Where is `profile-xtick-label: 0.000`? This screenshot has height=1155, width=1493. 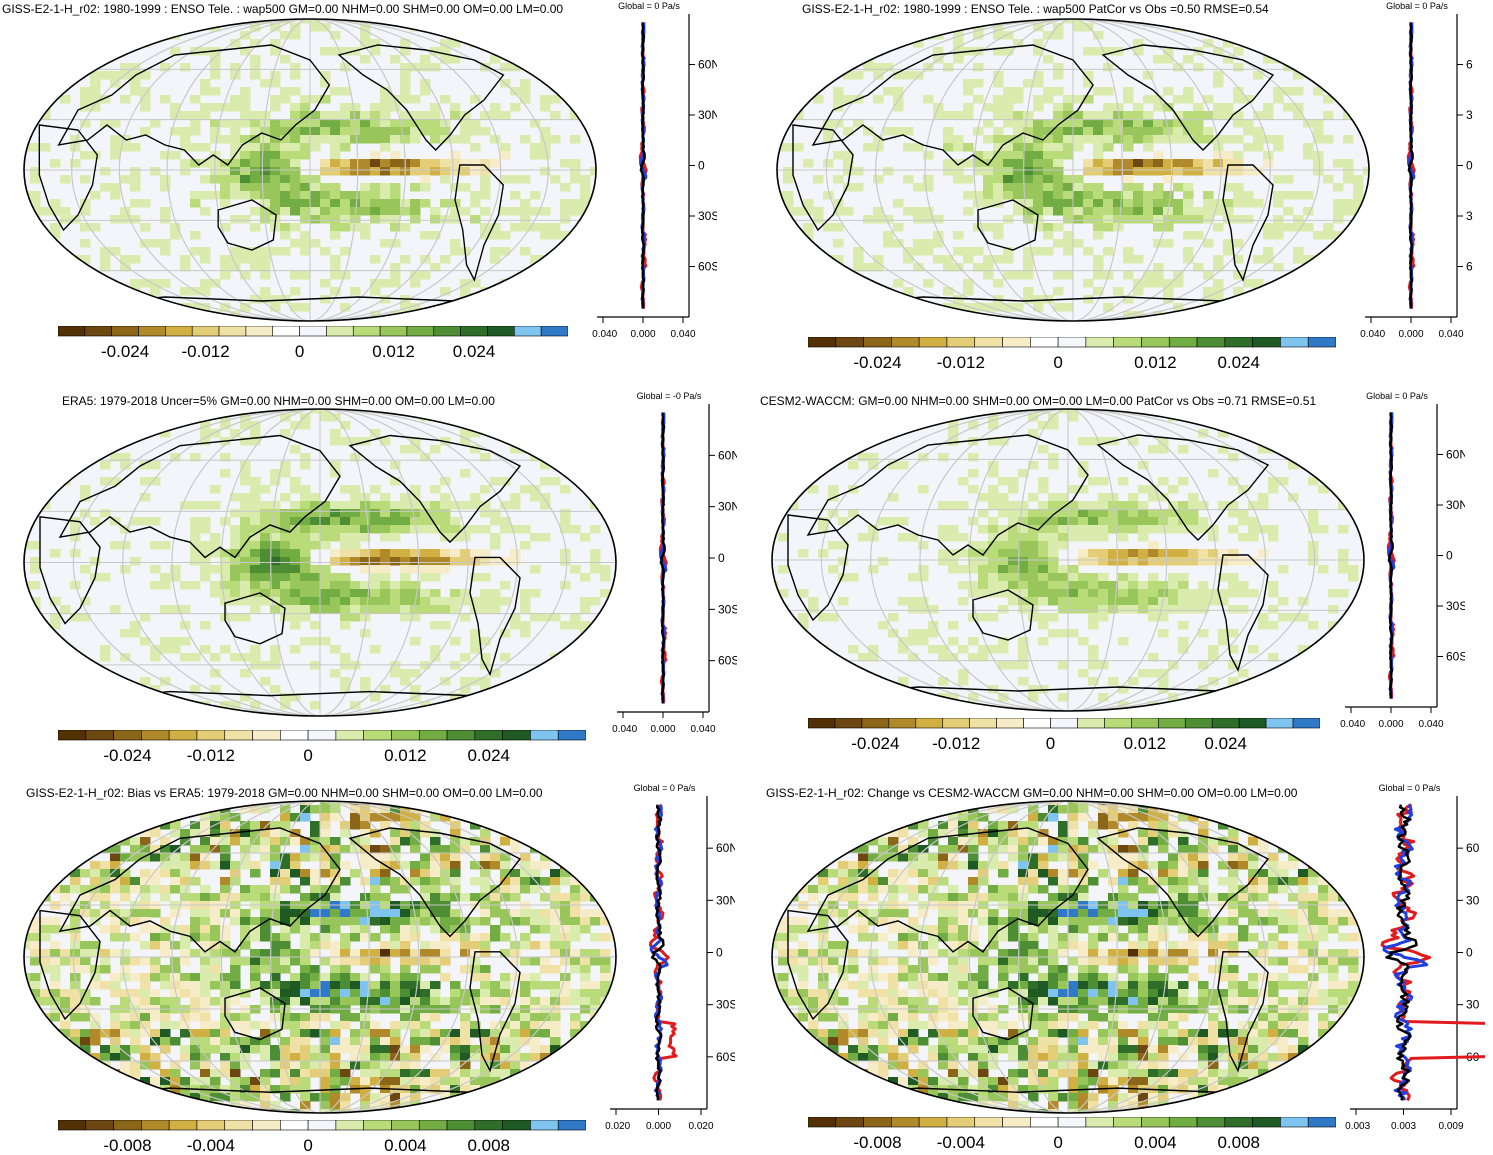
profile-xtick-label: 0.000 is located at coordinates (1390, 724).